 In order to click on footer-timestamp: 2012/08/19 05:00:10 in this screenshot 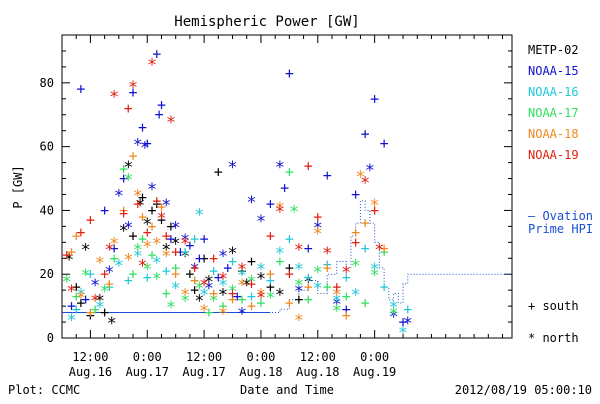, I will do `click(523, 390)`.